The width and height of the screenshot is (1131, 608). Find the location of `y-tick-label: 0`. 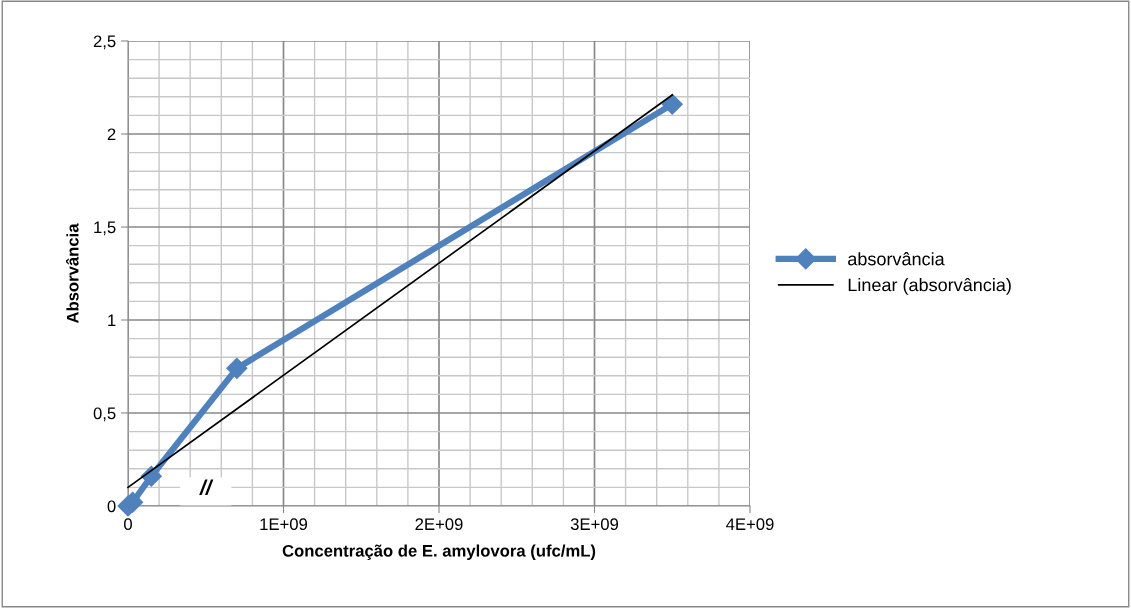

y-tick-label: 0 is located at coordinates (111, 506).